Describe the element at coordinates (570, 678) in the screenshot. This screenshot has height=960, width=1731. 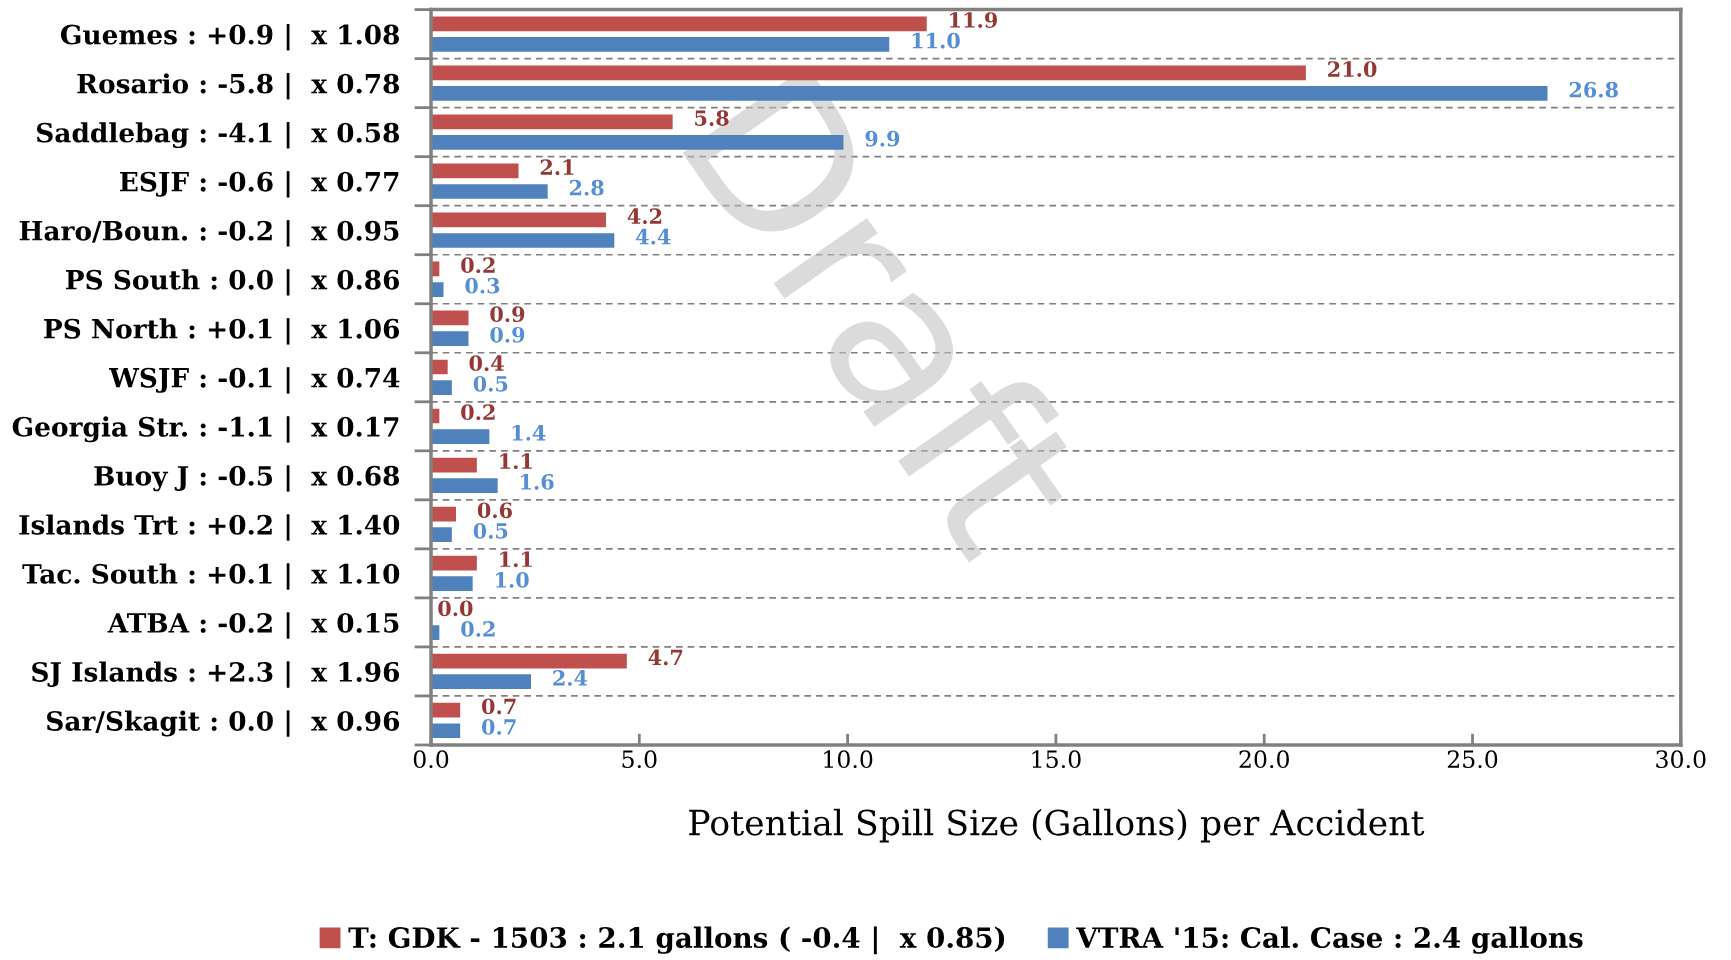
I see `data-label: 2.4` at that location.